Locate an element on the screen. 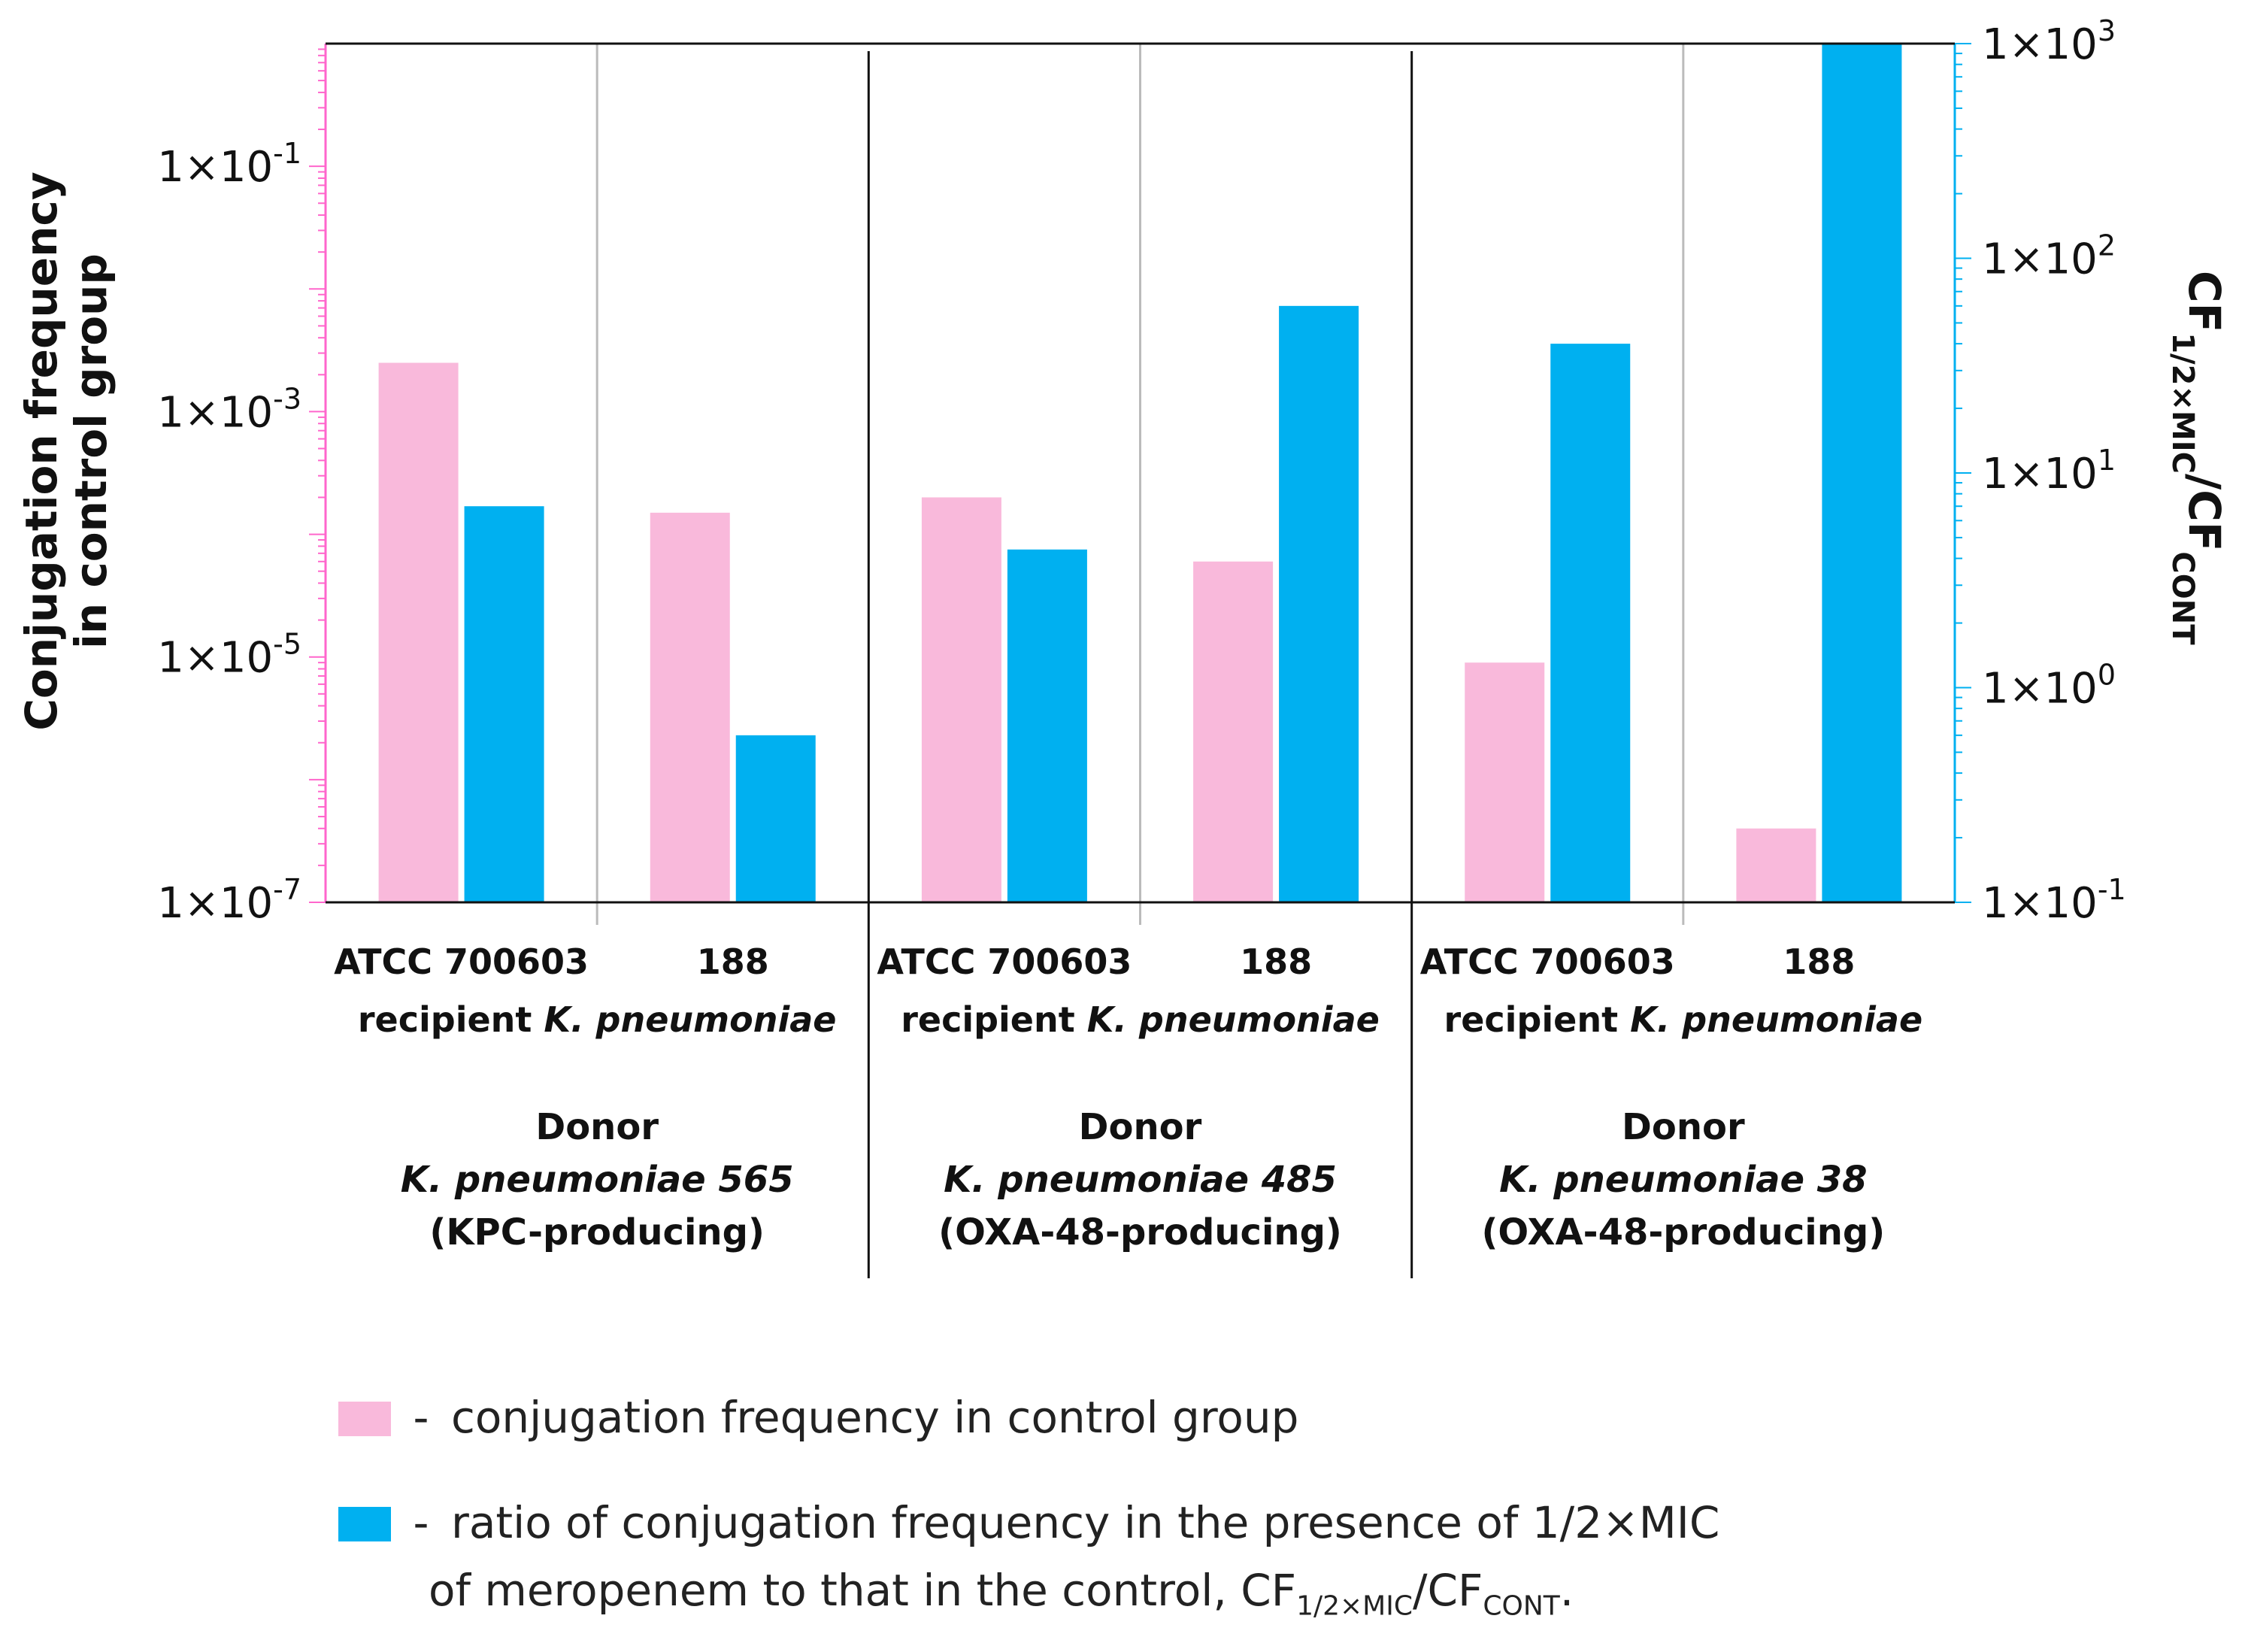 Image resolution: width=2242 pixels, height=1652 pixels. y-left-label-line2: in control group is located at coordinates (91, 451).